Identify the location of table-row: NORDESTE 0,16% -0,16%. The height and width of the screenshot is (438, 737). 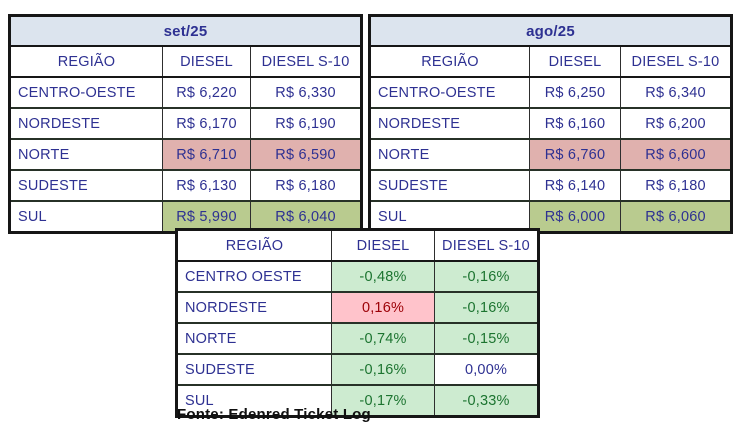
(357, 307).